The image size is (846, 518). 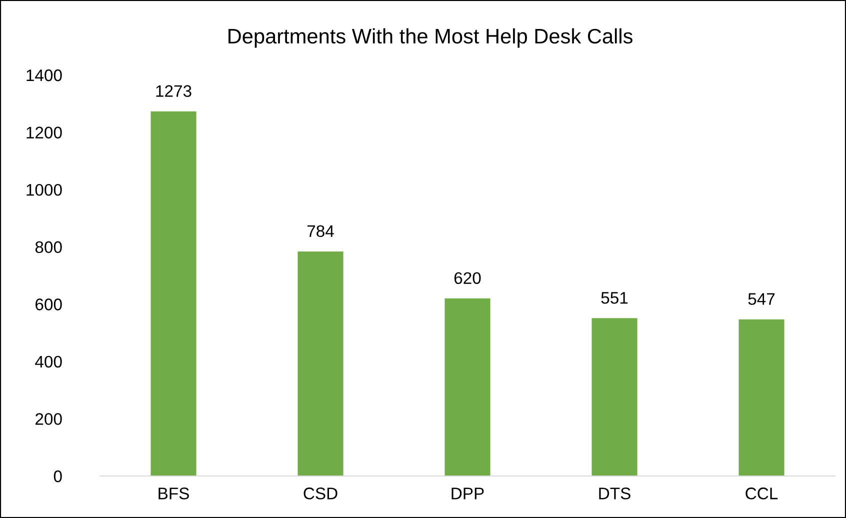 I want to click on y-tick-label: 1400, so click(x=44, y=75).